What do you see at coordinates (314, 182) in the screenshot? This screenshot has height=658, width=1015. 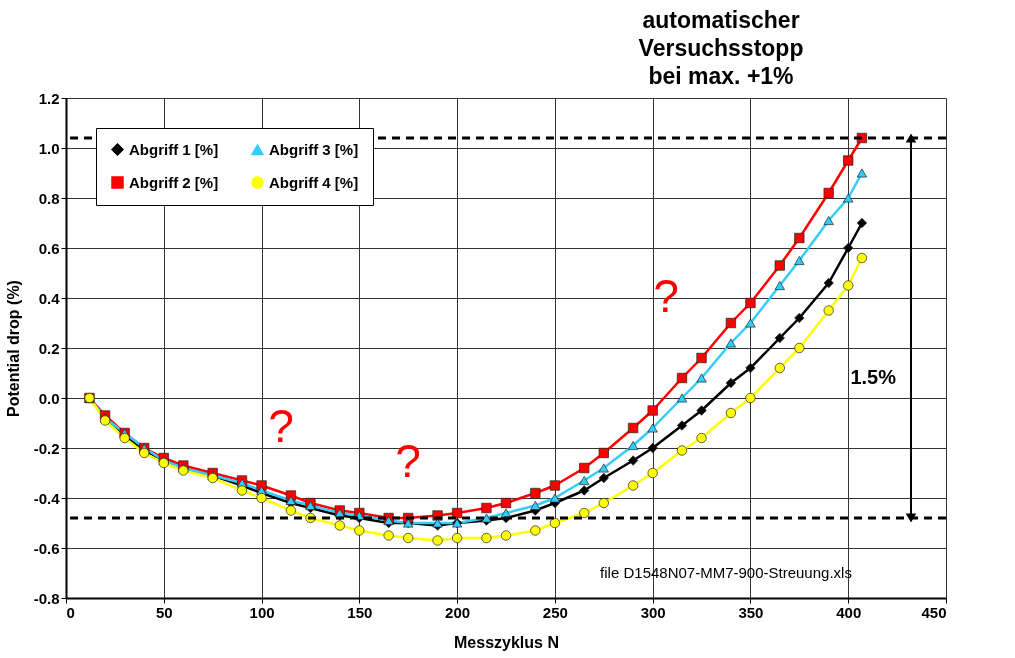 I see `legend-label: Abgriff 4 [%]` at bounding box center [314, 182].